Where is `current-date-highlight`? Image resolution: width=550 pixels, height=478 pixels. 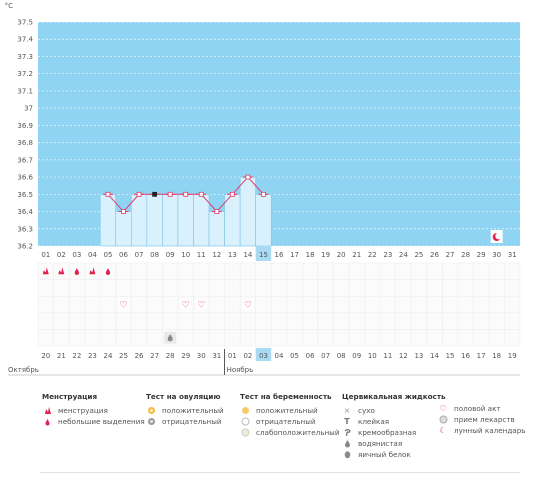
current-date-highlight is located at coordinates (263, 354).